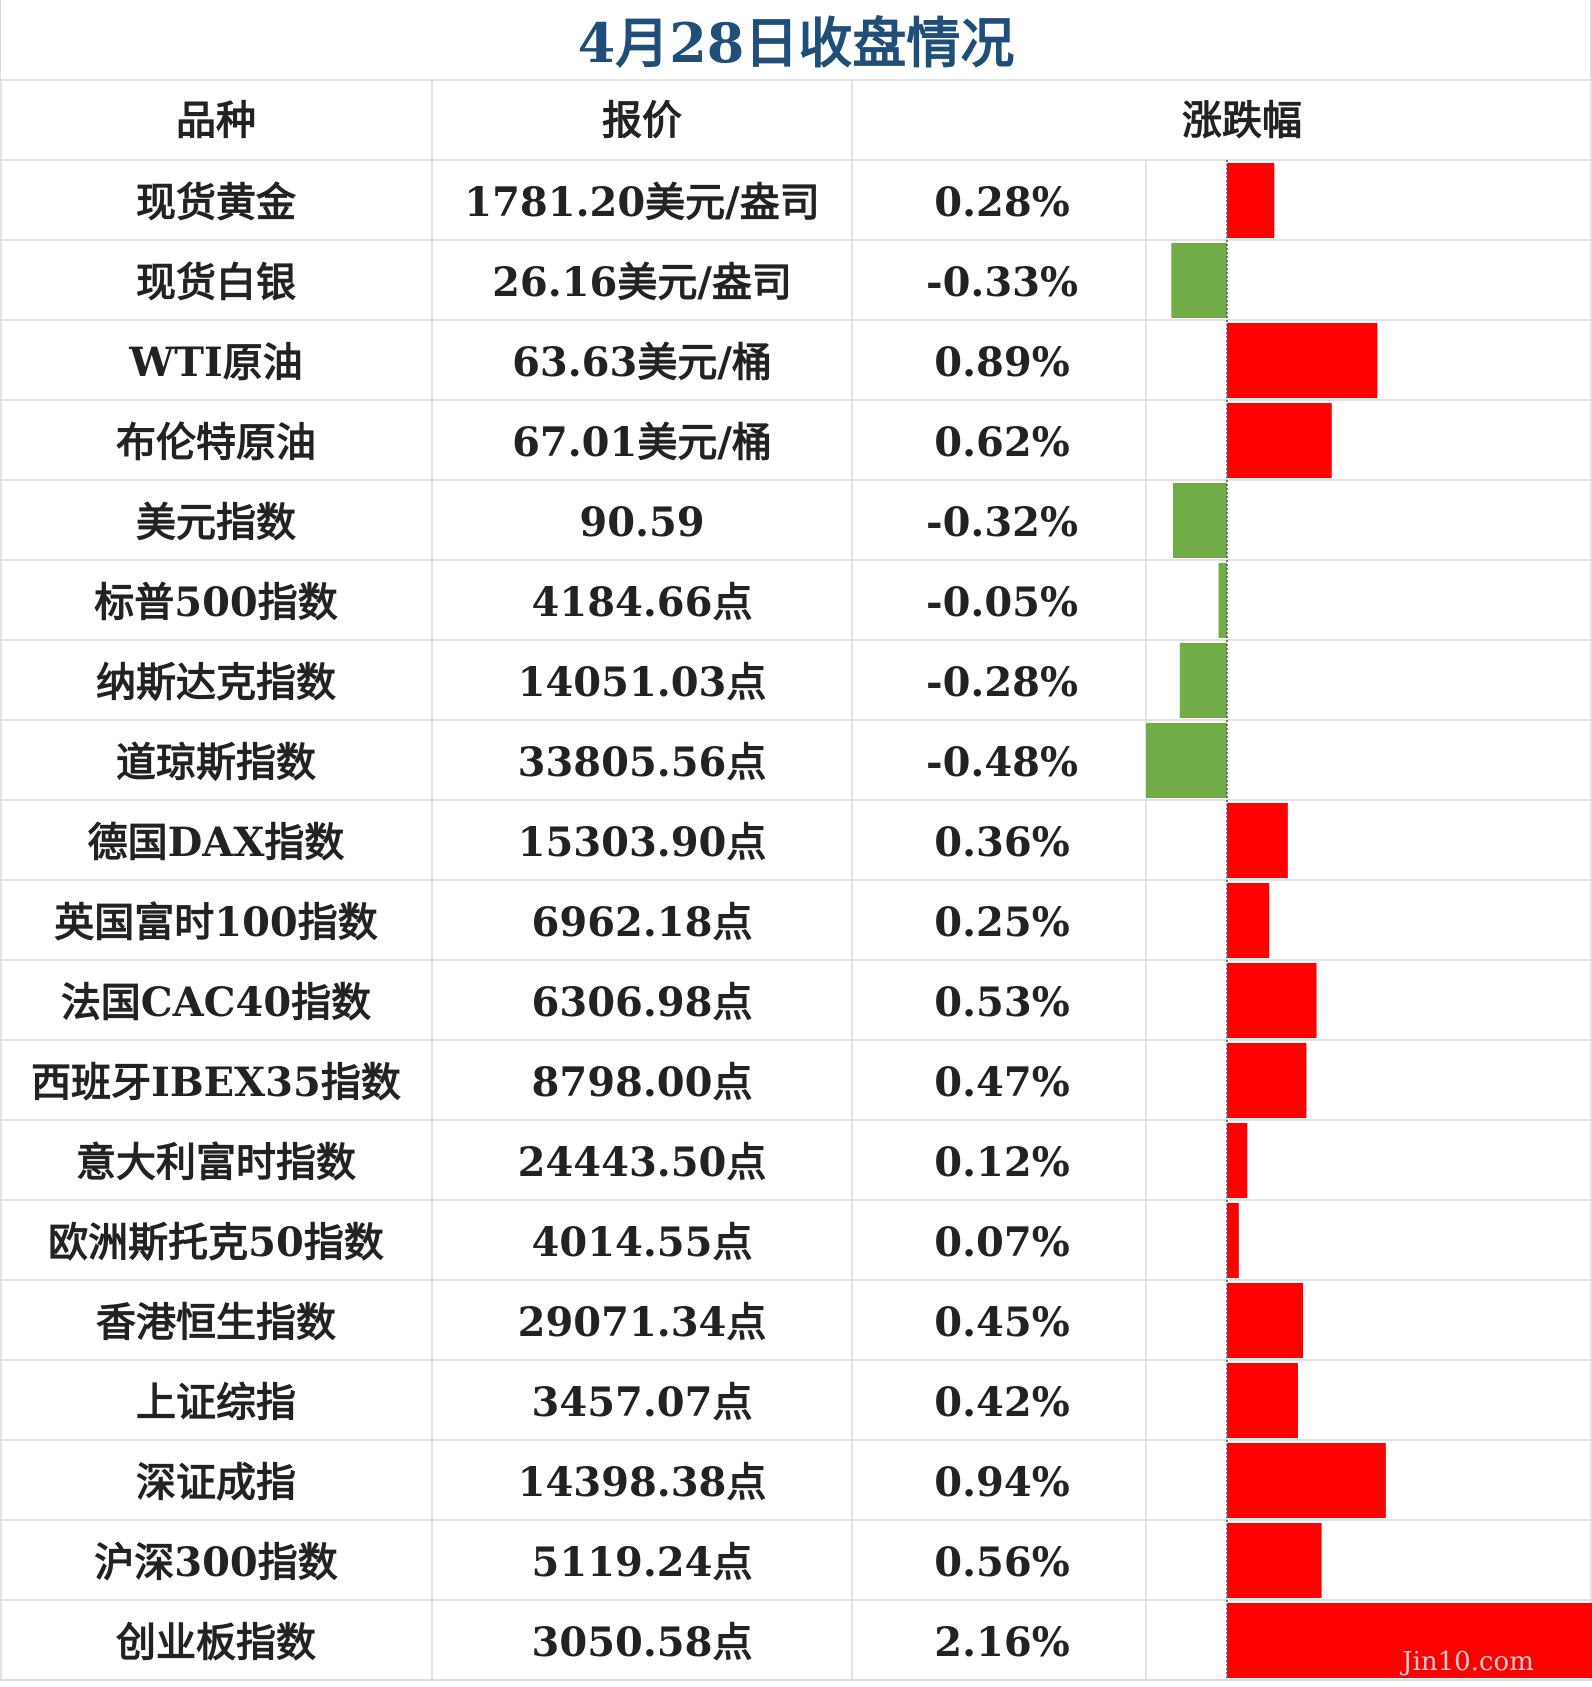  I want to click on instrument-price: 24443.50点, so click(642, 1162).